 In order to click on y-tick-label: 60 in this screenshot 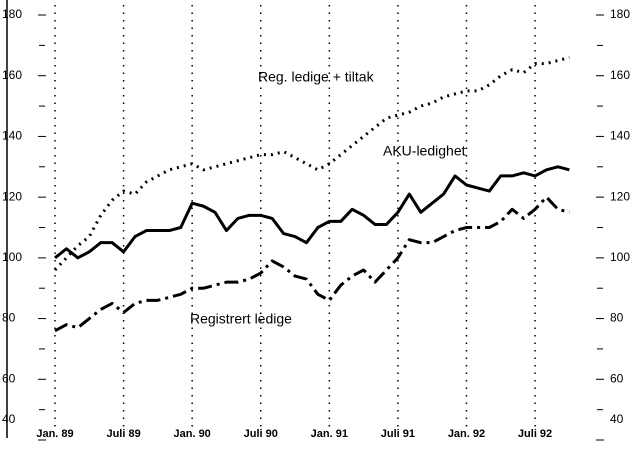, I will do `click(9, 378)`.